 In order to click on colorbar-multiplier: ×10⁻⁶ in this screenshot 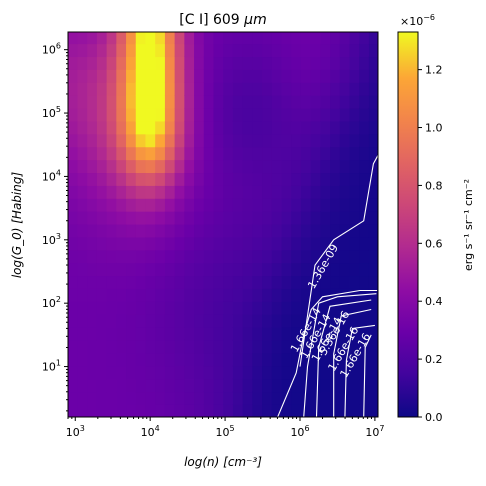, I will do `click(417, 20)`.